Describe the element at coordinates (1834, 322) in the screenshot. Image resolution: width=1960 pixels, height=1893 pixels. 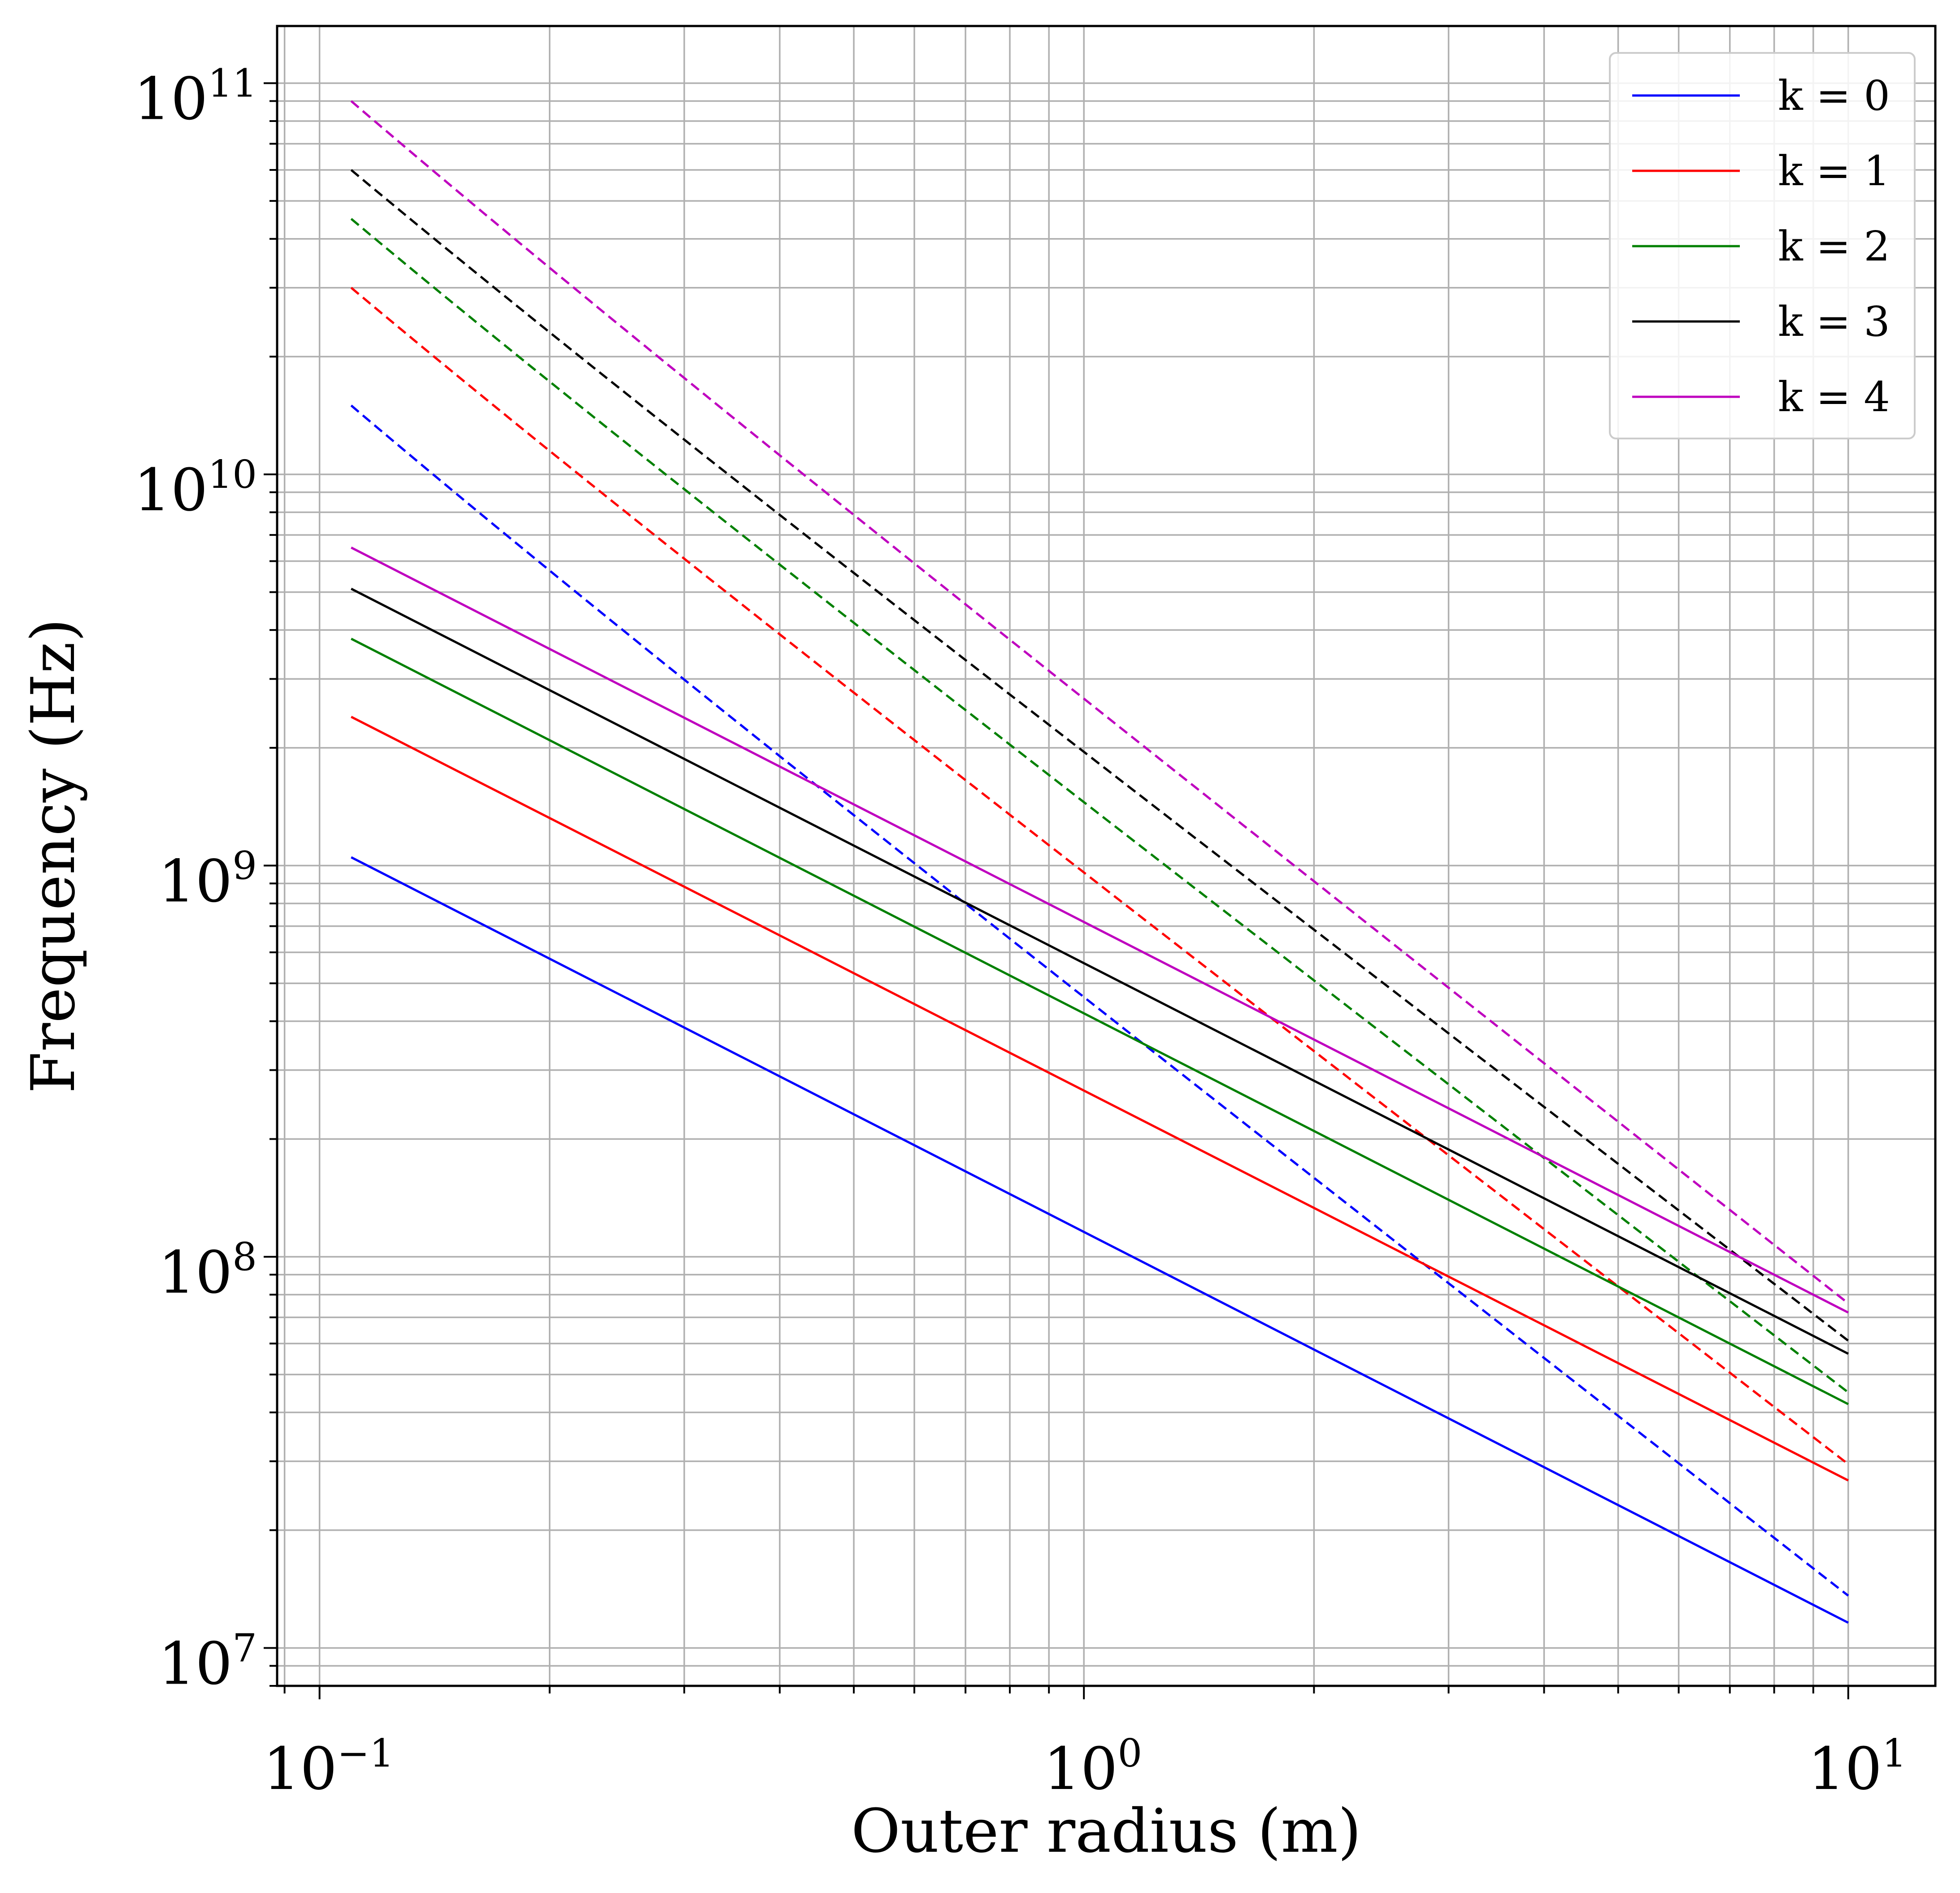
I see `legend-label: k = 3` at that location.